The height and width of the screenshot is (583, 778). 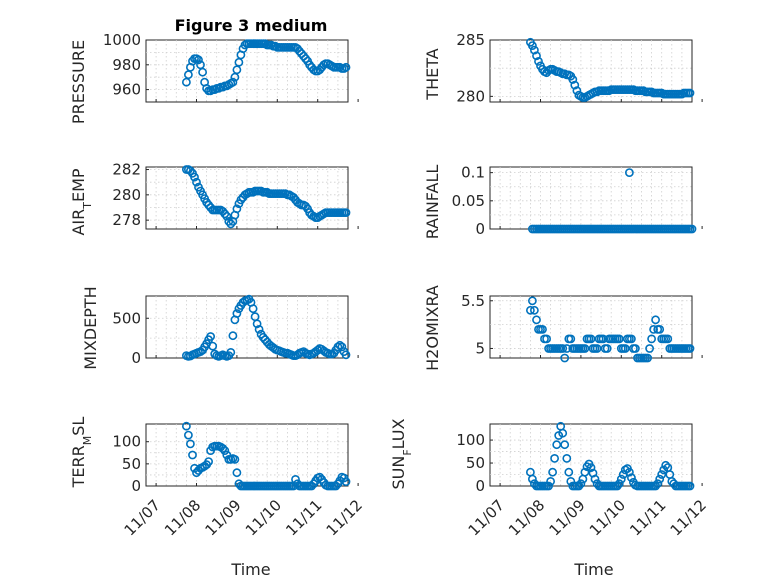 What do you see at coordinates (222, 517) in the screenshot?
I see `x-tick-label: 11/09` at bounding box center [222, 517].